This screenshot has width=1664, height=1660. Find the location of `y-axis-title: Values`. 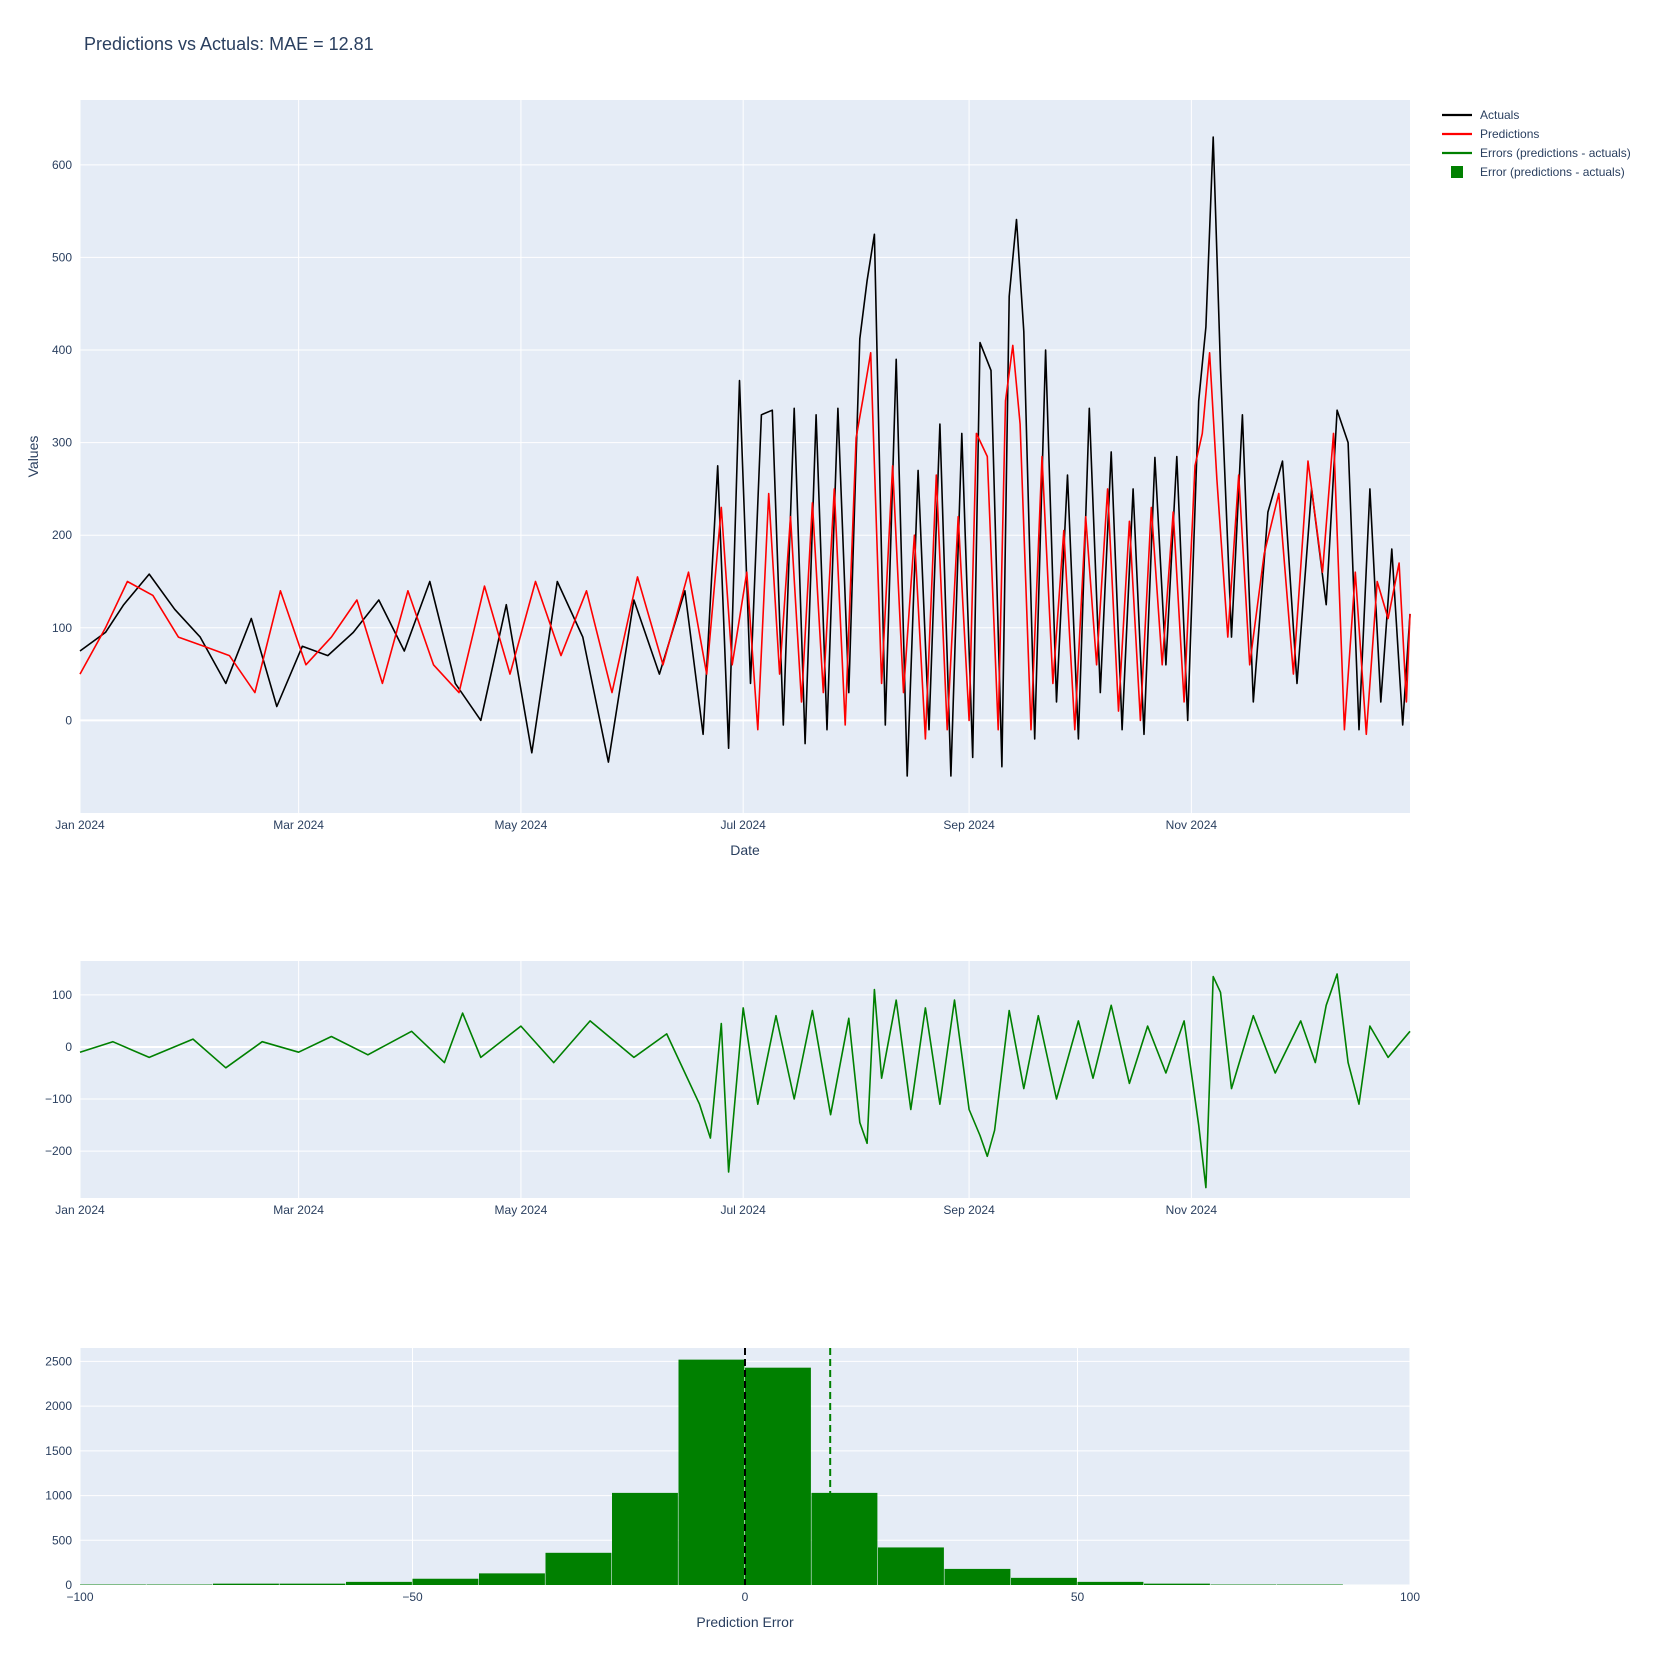

y-axis-title: Values is located at coordinates (33, 457).